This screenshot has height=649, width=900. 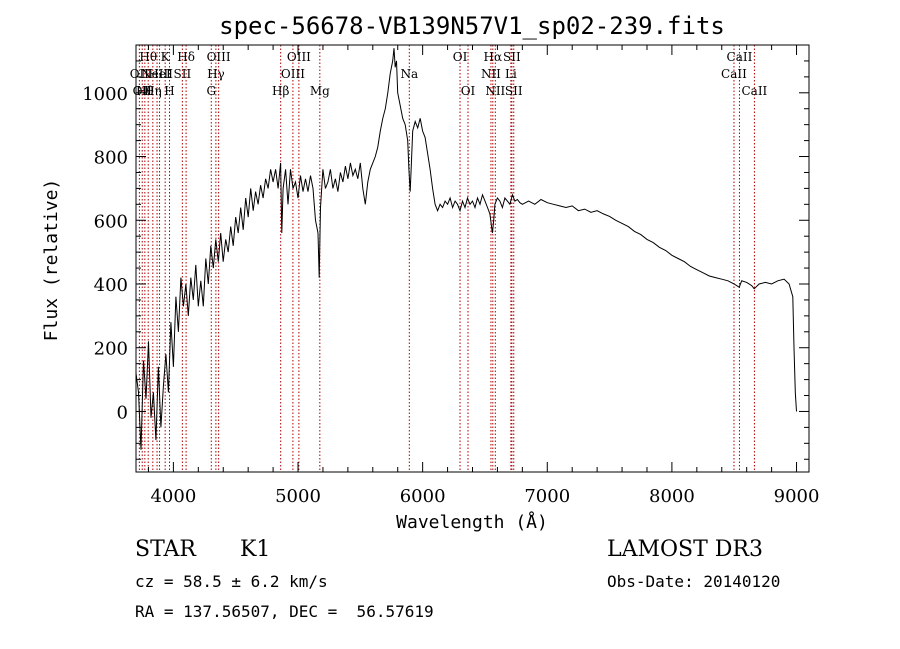 I want to click on line-marker-label: NeIII, so click(x=157, y=74).